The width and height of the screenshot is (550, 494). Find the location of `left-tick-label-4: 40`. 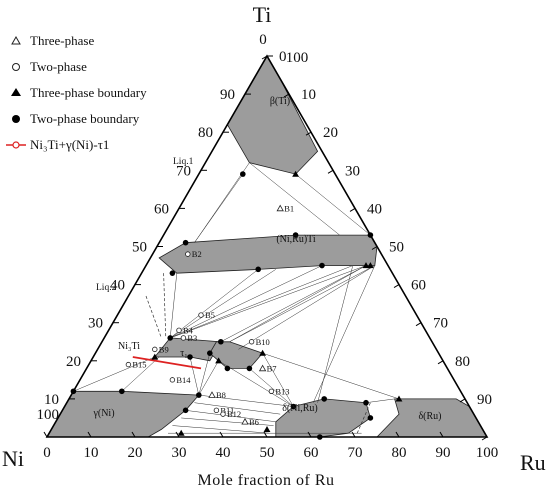

left-tick-label-4: 40 is located at coordinates (117, 286).